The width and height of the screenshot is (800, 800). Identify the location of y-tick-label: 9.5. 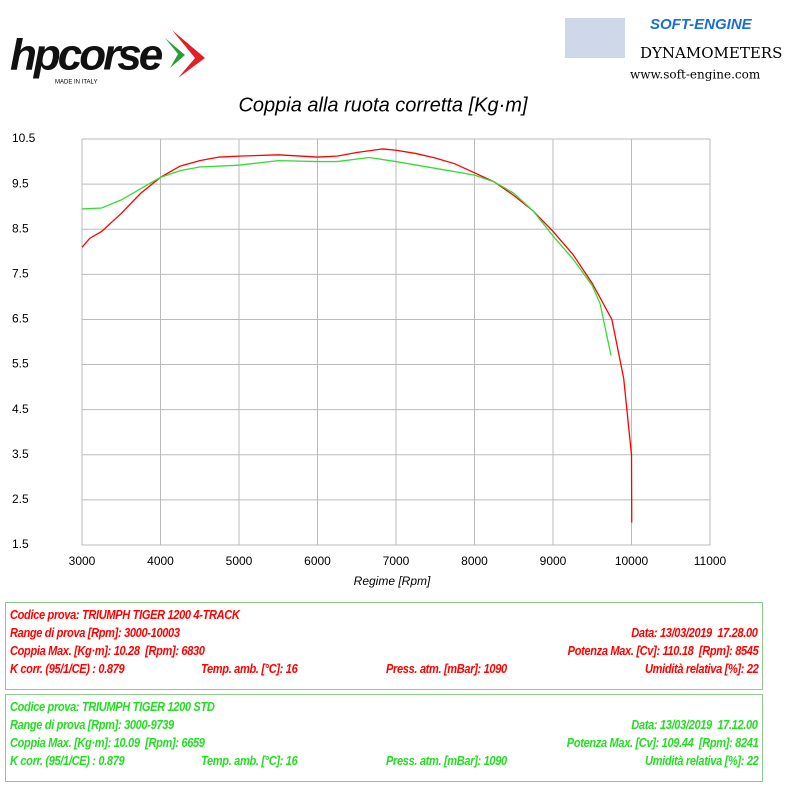
(20, 183).